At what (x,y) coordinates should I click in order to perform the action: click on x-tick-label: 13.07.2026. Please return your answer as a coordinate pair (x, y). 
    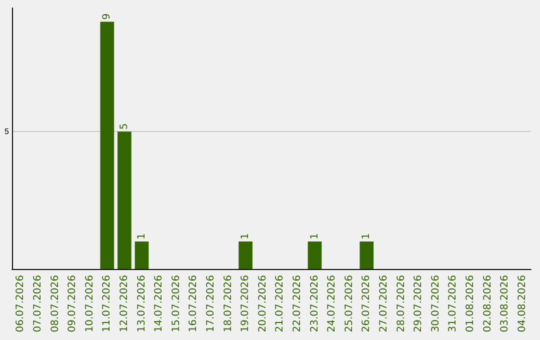
    Looking at the image, I should click on (142, 303).